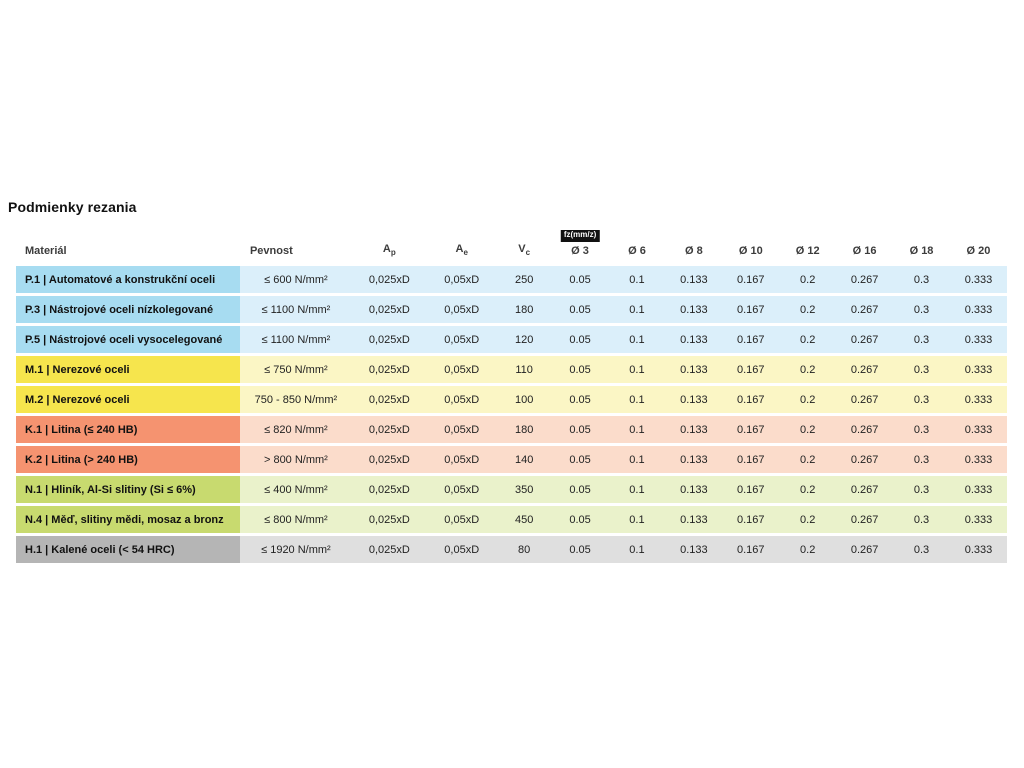  I want to click on header-diameter-16: Ø 16, so click(864, 251).